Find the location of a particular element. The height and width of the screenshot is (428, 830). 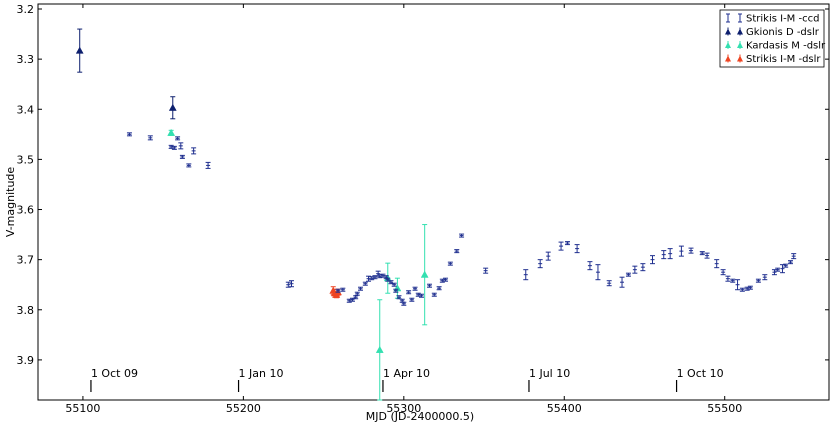

date-markers: 1 Oct 09 1 Jan 10 1 Apr 10 1 Jul 10 1 Oct 10 is located at coordinates (407, 379).